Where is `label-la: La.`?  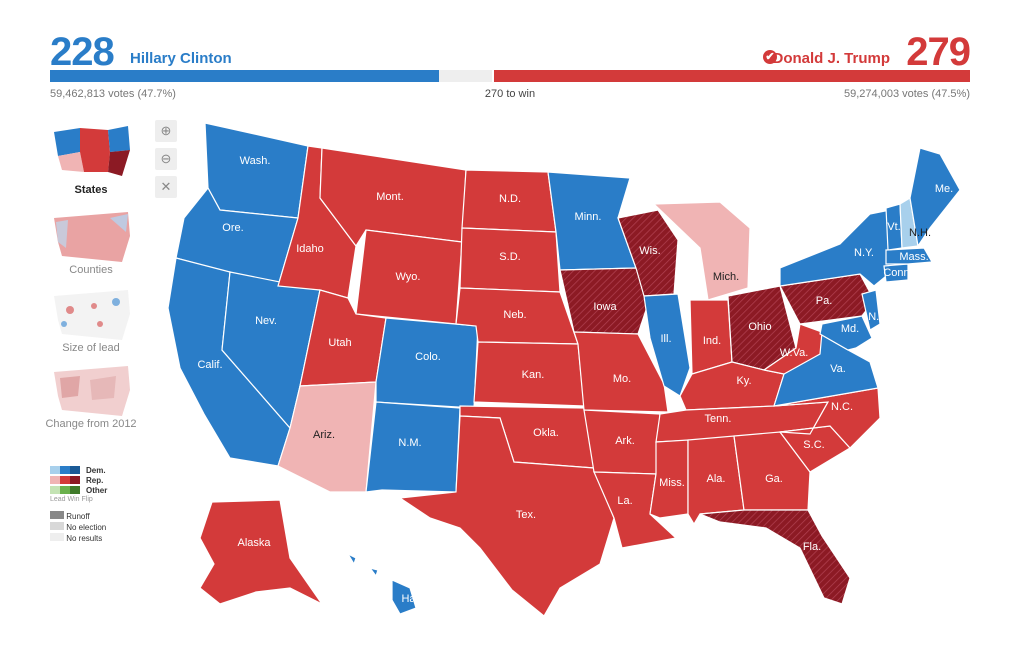
label-la: La. is located at coordinates (624, 501).